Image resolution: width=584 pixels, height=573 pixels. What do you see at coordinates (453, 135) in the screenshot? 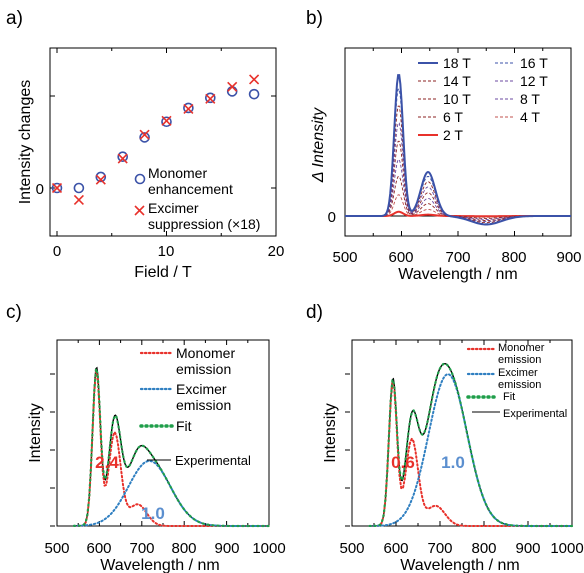
I see `b-legend-label: 2 T` at bounding box center [453, 135].